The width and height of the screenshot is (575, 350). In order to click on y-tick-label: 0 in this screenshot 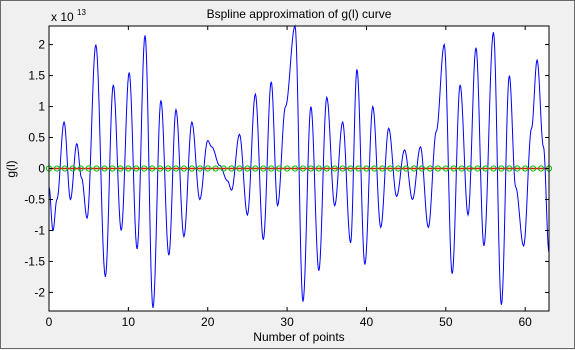, I will do `click(41, 169)`.